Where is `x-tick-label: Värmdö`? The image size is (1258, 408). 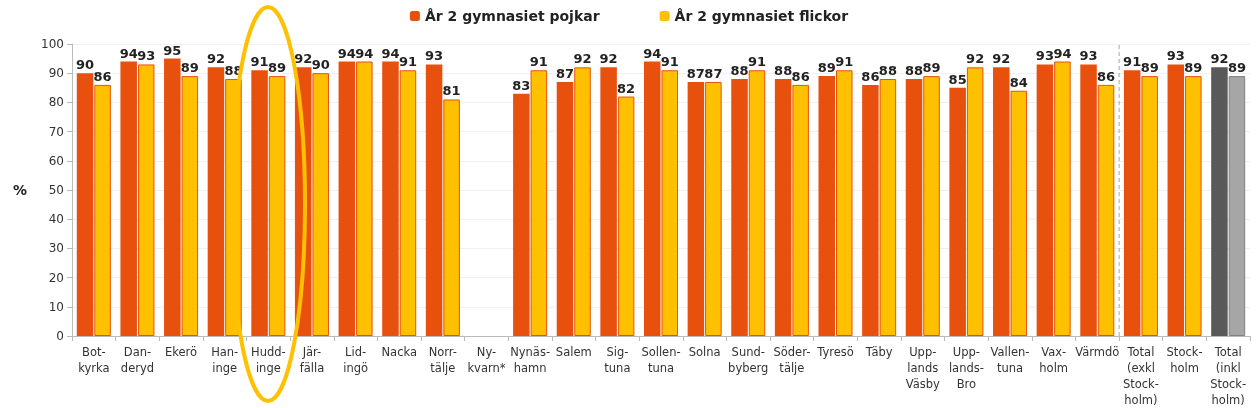
x-tick-label: Värmdö is located at coordinates (1097, 352).